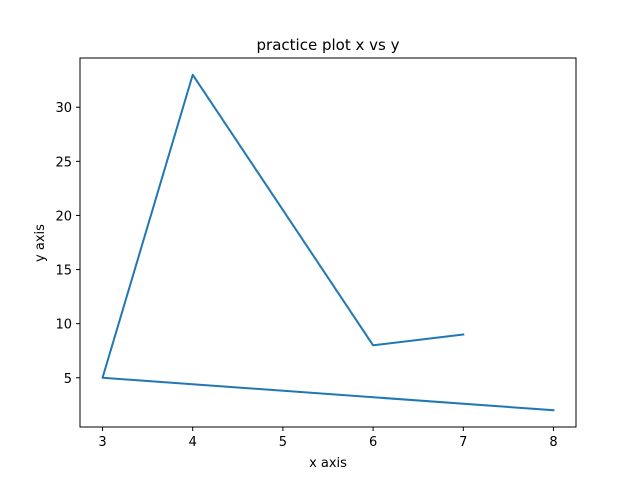 Image resolution: width=640 pixels, height=480 pixels. What do you see at coordinates (328, 438) in the screenshot?
I see `x-axis: 3 4 5 6 7 8` at bounding box center [328, 438].